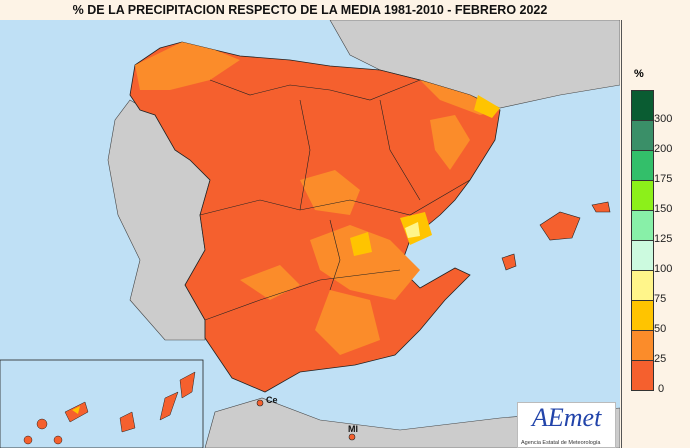 The height and width of the screenshot is (448, 690). What do you see at coordinates (663, 269) in the screenshot?
I see `legend-label: 100` at bounding box center [663, 269].